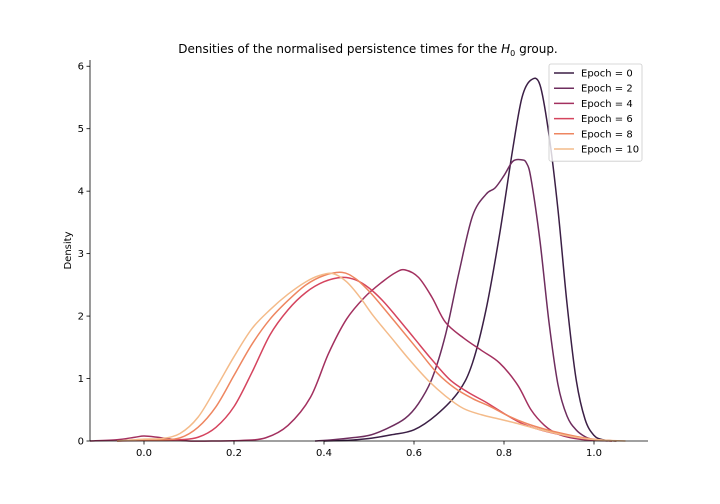  Describe the element at coordinates (81, 442) in the screenshot. I see `y-tick-label: 0` at that location.